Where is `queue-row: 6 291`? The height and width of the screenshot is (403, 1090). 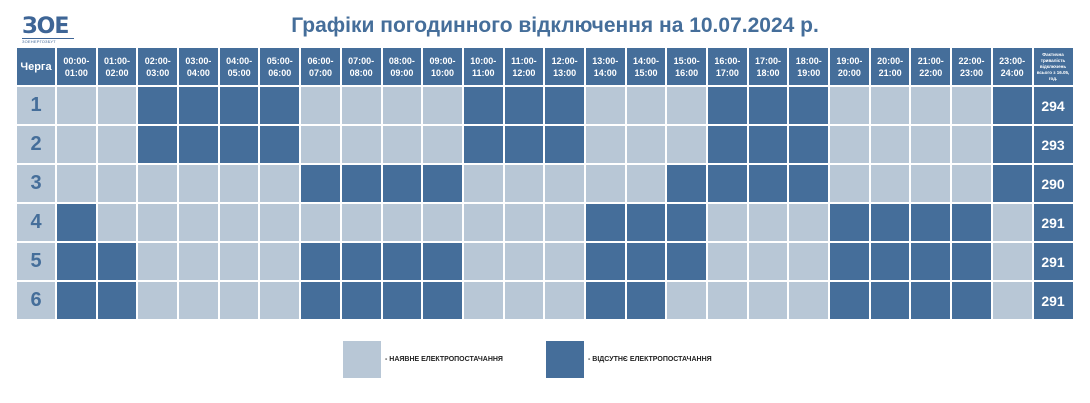
queue-row: 6 291 is located at coordinates (545, 300).